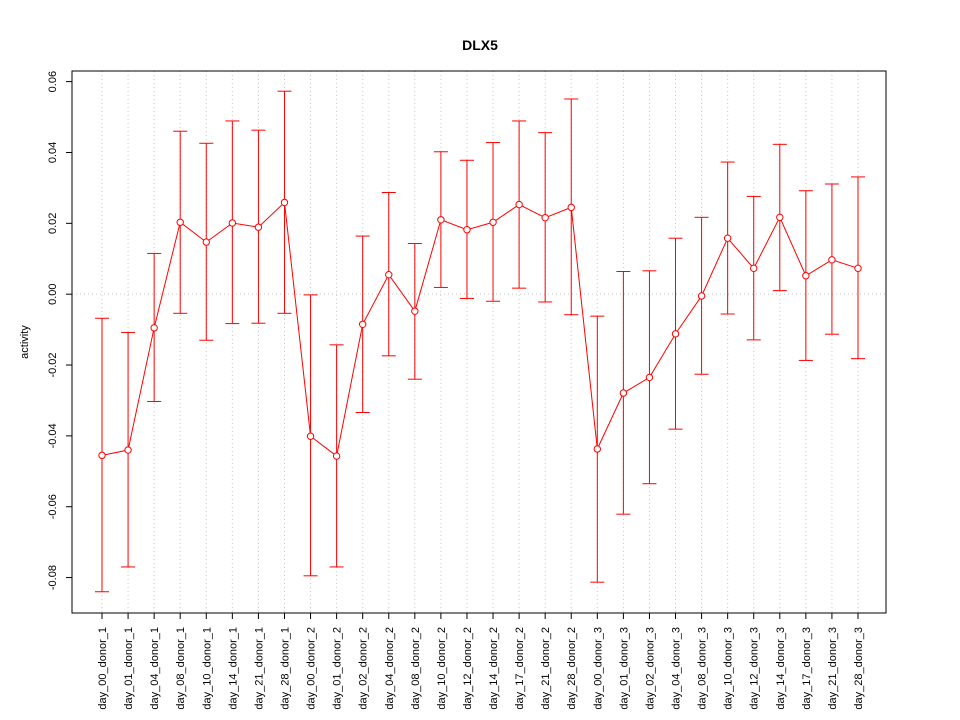 The image size is (960, 720). Describe the element at coordinates (53, 506) in the screenshot. I see `y-tick-label: -0.06` at that location.